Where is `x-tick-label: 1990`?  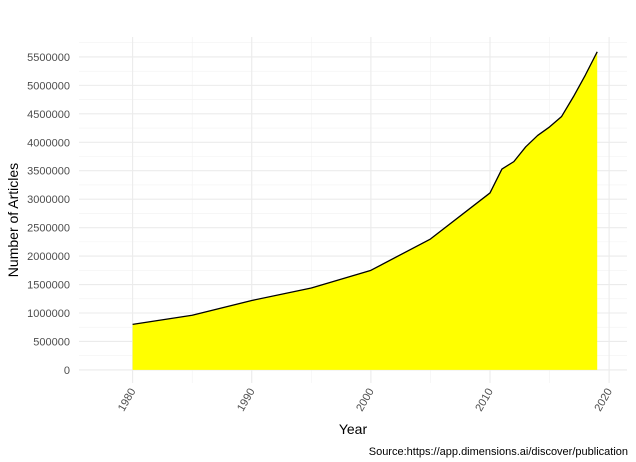 x-tick-label: 1990 is located at coordinates (246, 399).